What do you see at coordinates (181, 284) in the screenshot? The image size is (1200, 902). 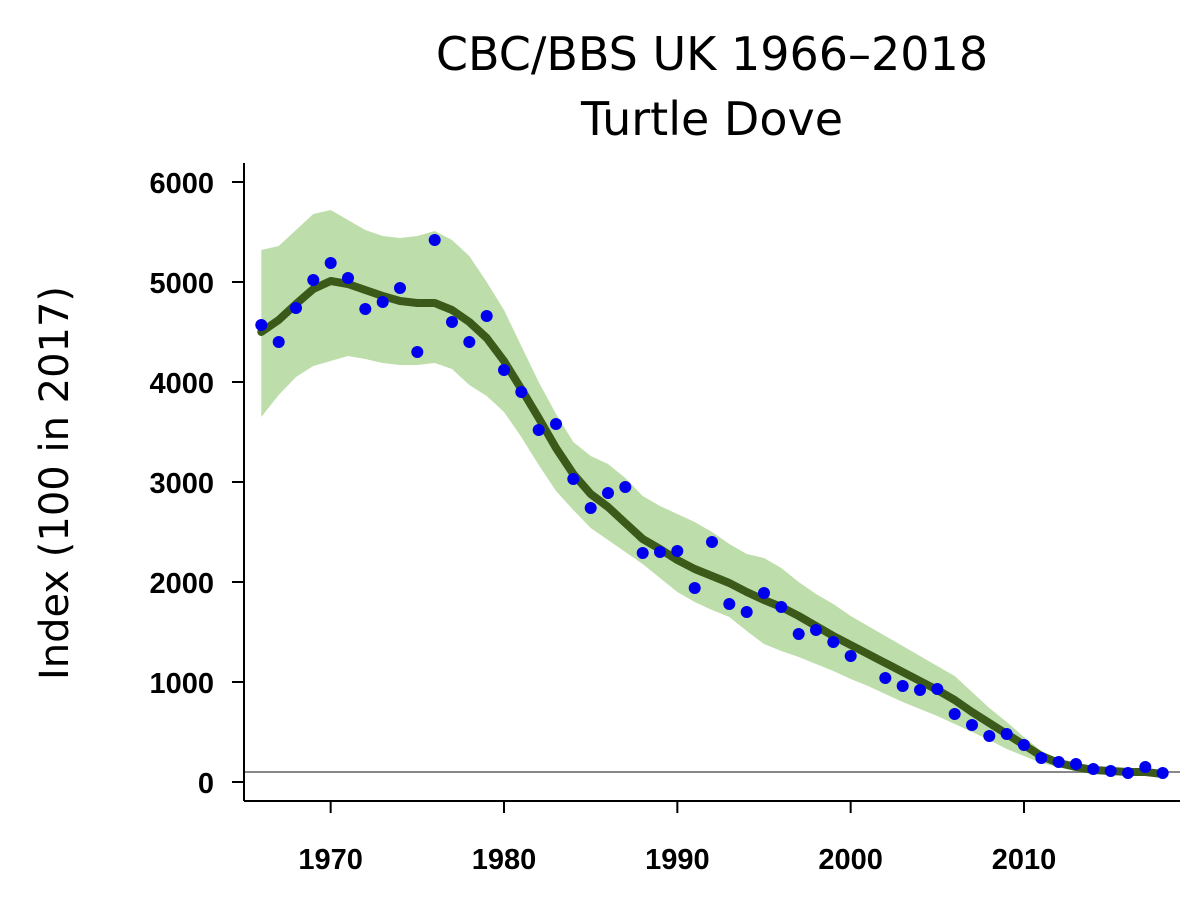 I see `y-tick-label-5000: 5000` at bounding box center [181, 284].